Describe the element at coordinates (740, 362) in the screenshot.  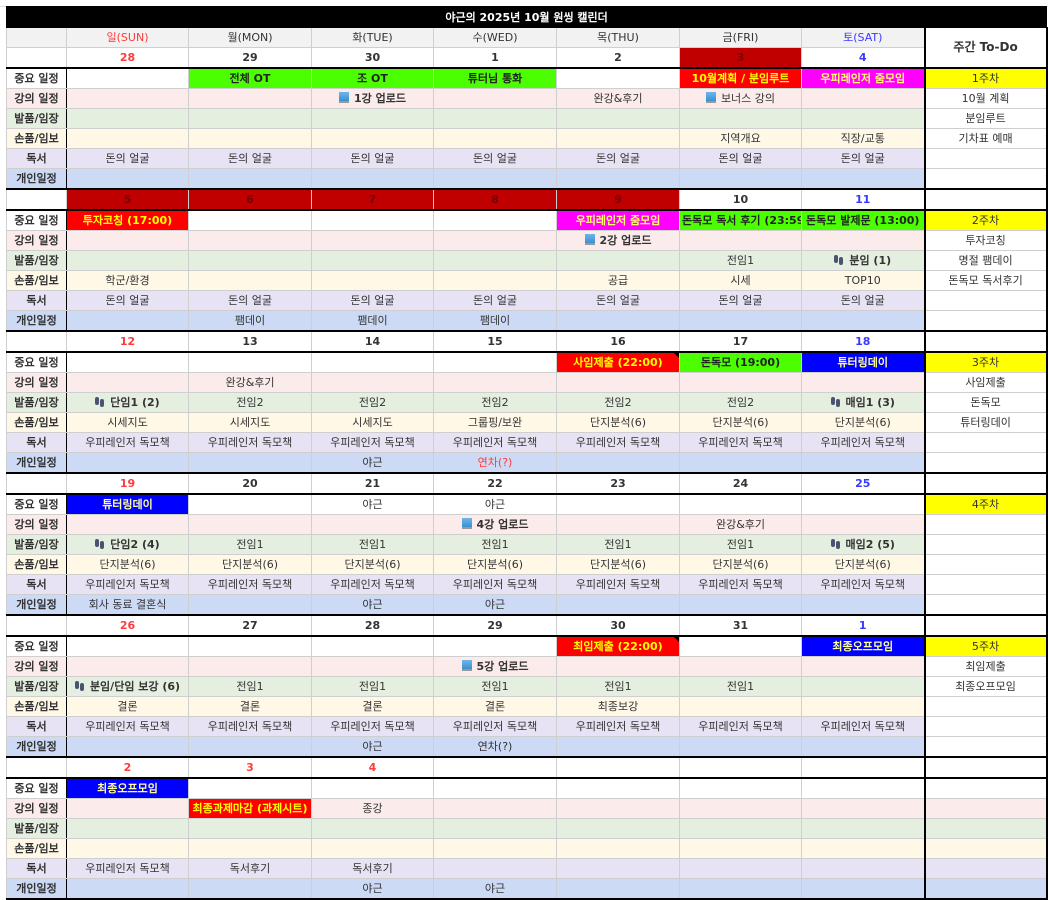
I see `important-cell: 돈독모 (19:00)` at that location.